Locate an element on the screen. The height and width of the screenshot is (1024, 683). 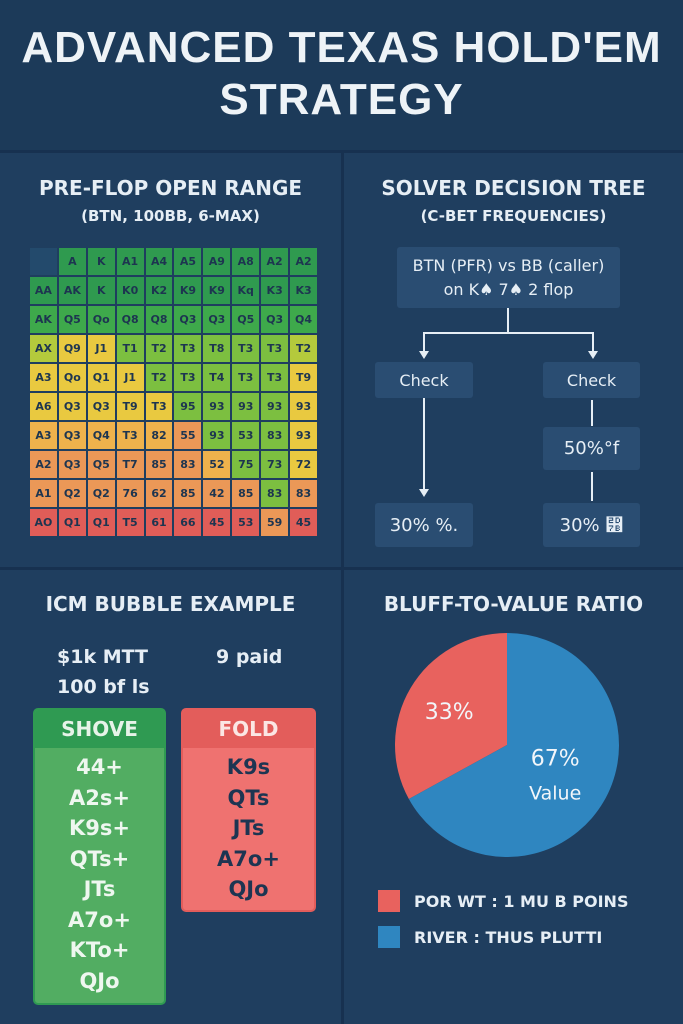
range-cell: AO is located at coordinates (43, 522).